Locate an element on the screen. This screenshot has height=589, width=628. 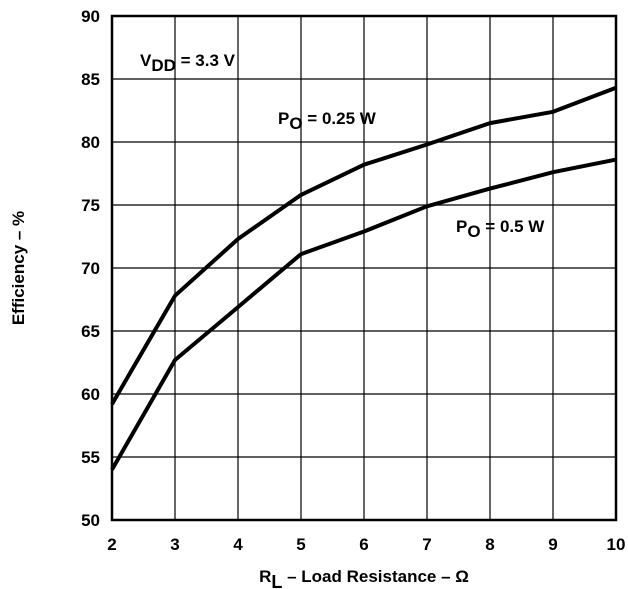
x-tick-label-9: 9 is located at coordinates (552, 544).